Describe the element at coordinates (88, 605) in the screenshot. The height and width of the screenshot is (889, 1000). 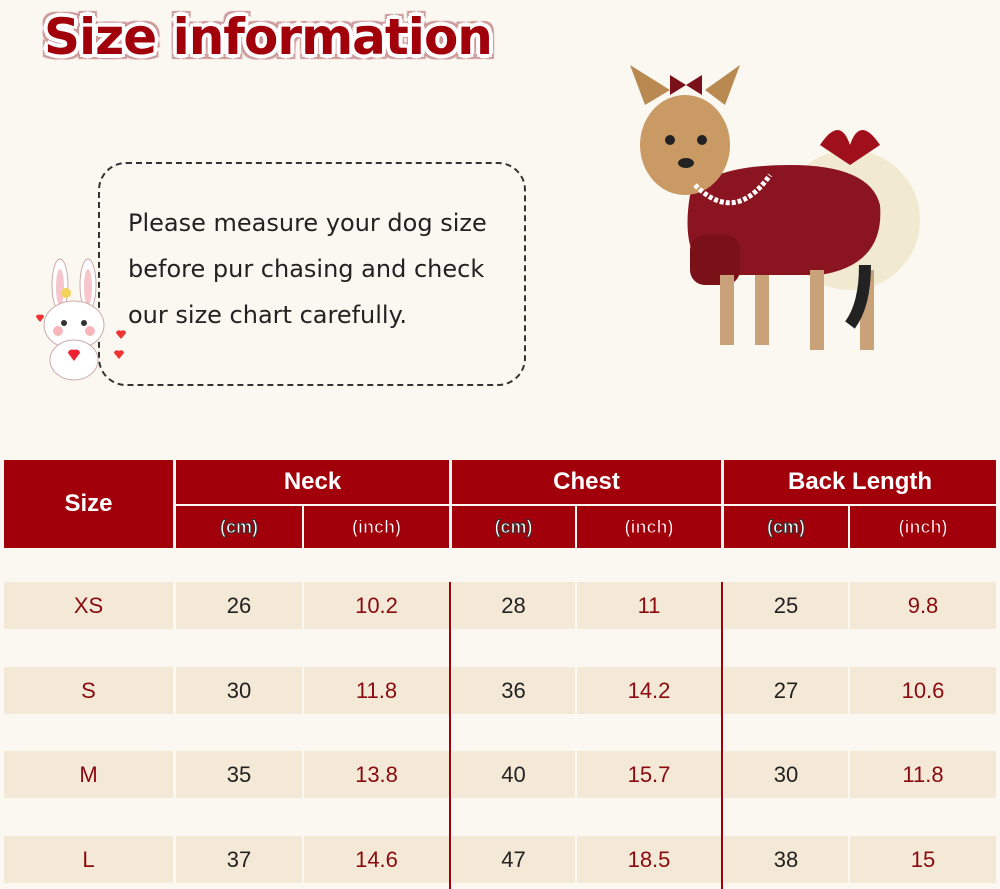
I see `size-cell: XS` at that location.